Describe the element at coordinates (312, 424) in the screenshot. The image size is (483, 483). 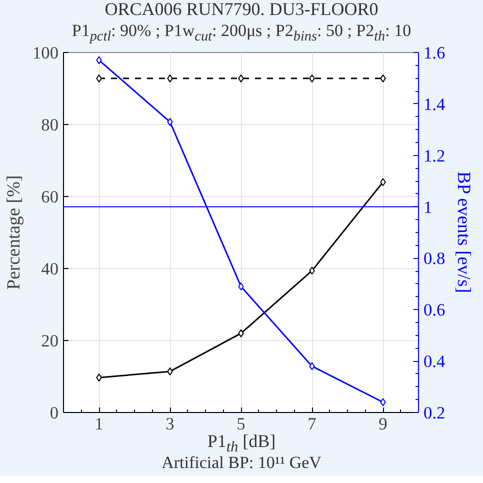
I see `x-tick-label: 7` at that location.